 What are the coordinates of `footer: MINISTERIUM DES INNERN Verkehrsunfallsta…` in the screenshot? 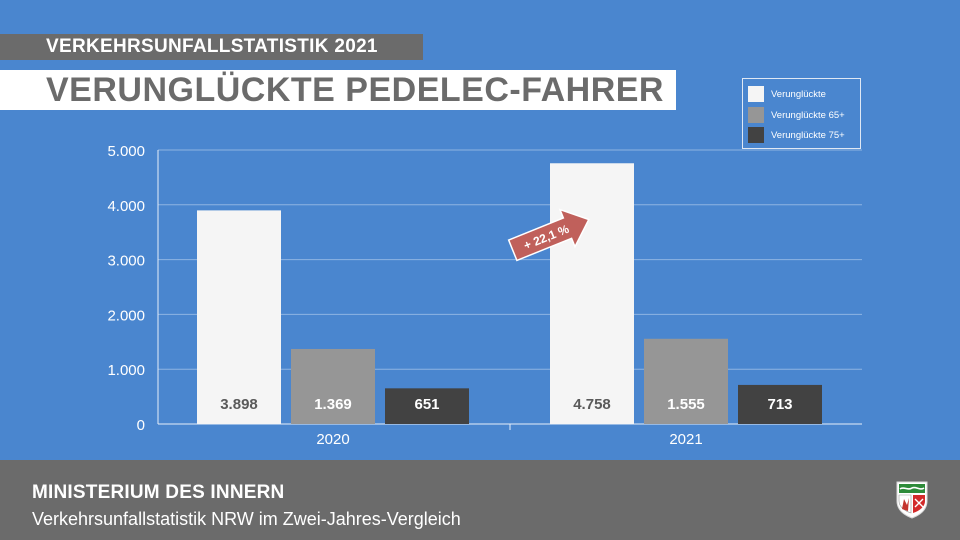 It's located at (480, 500).